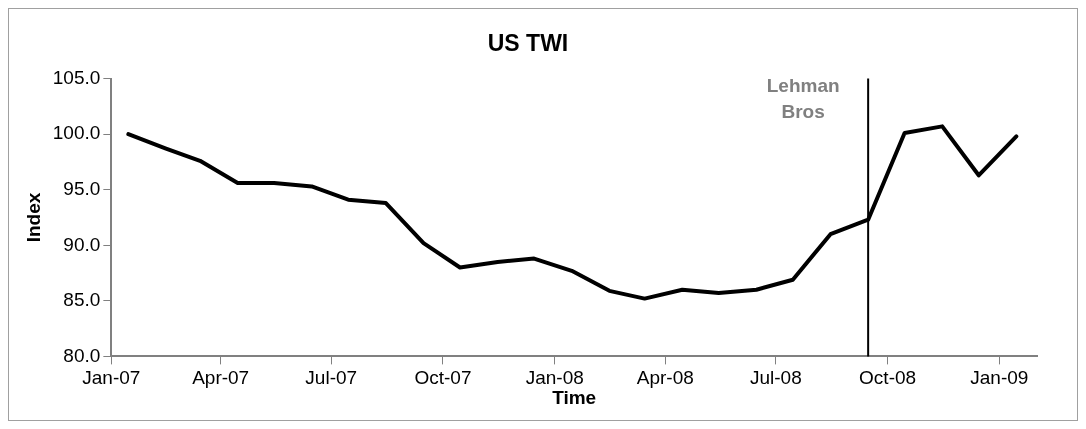 This screenshot has width=1086, height=429. What do you see at coordinates (76, 77) in the screenshot?
I see `y-tick-label: 105.0` at bounding box center [76, 77].